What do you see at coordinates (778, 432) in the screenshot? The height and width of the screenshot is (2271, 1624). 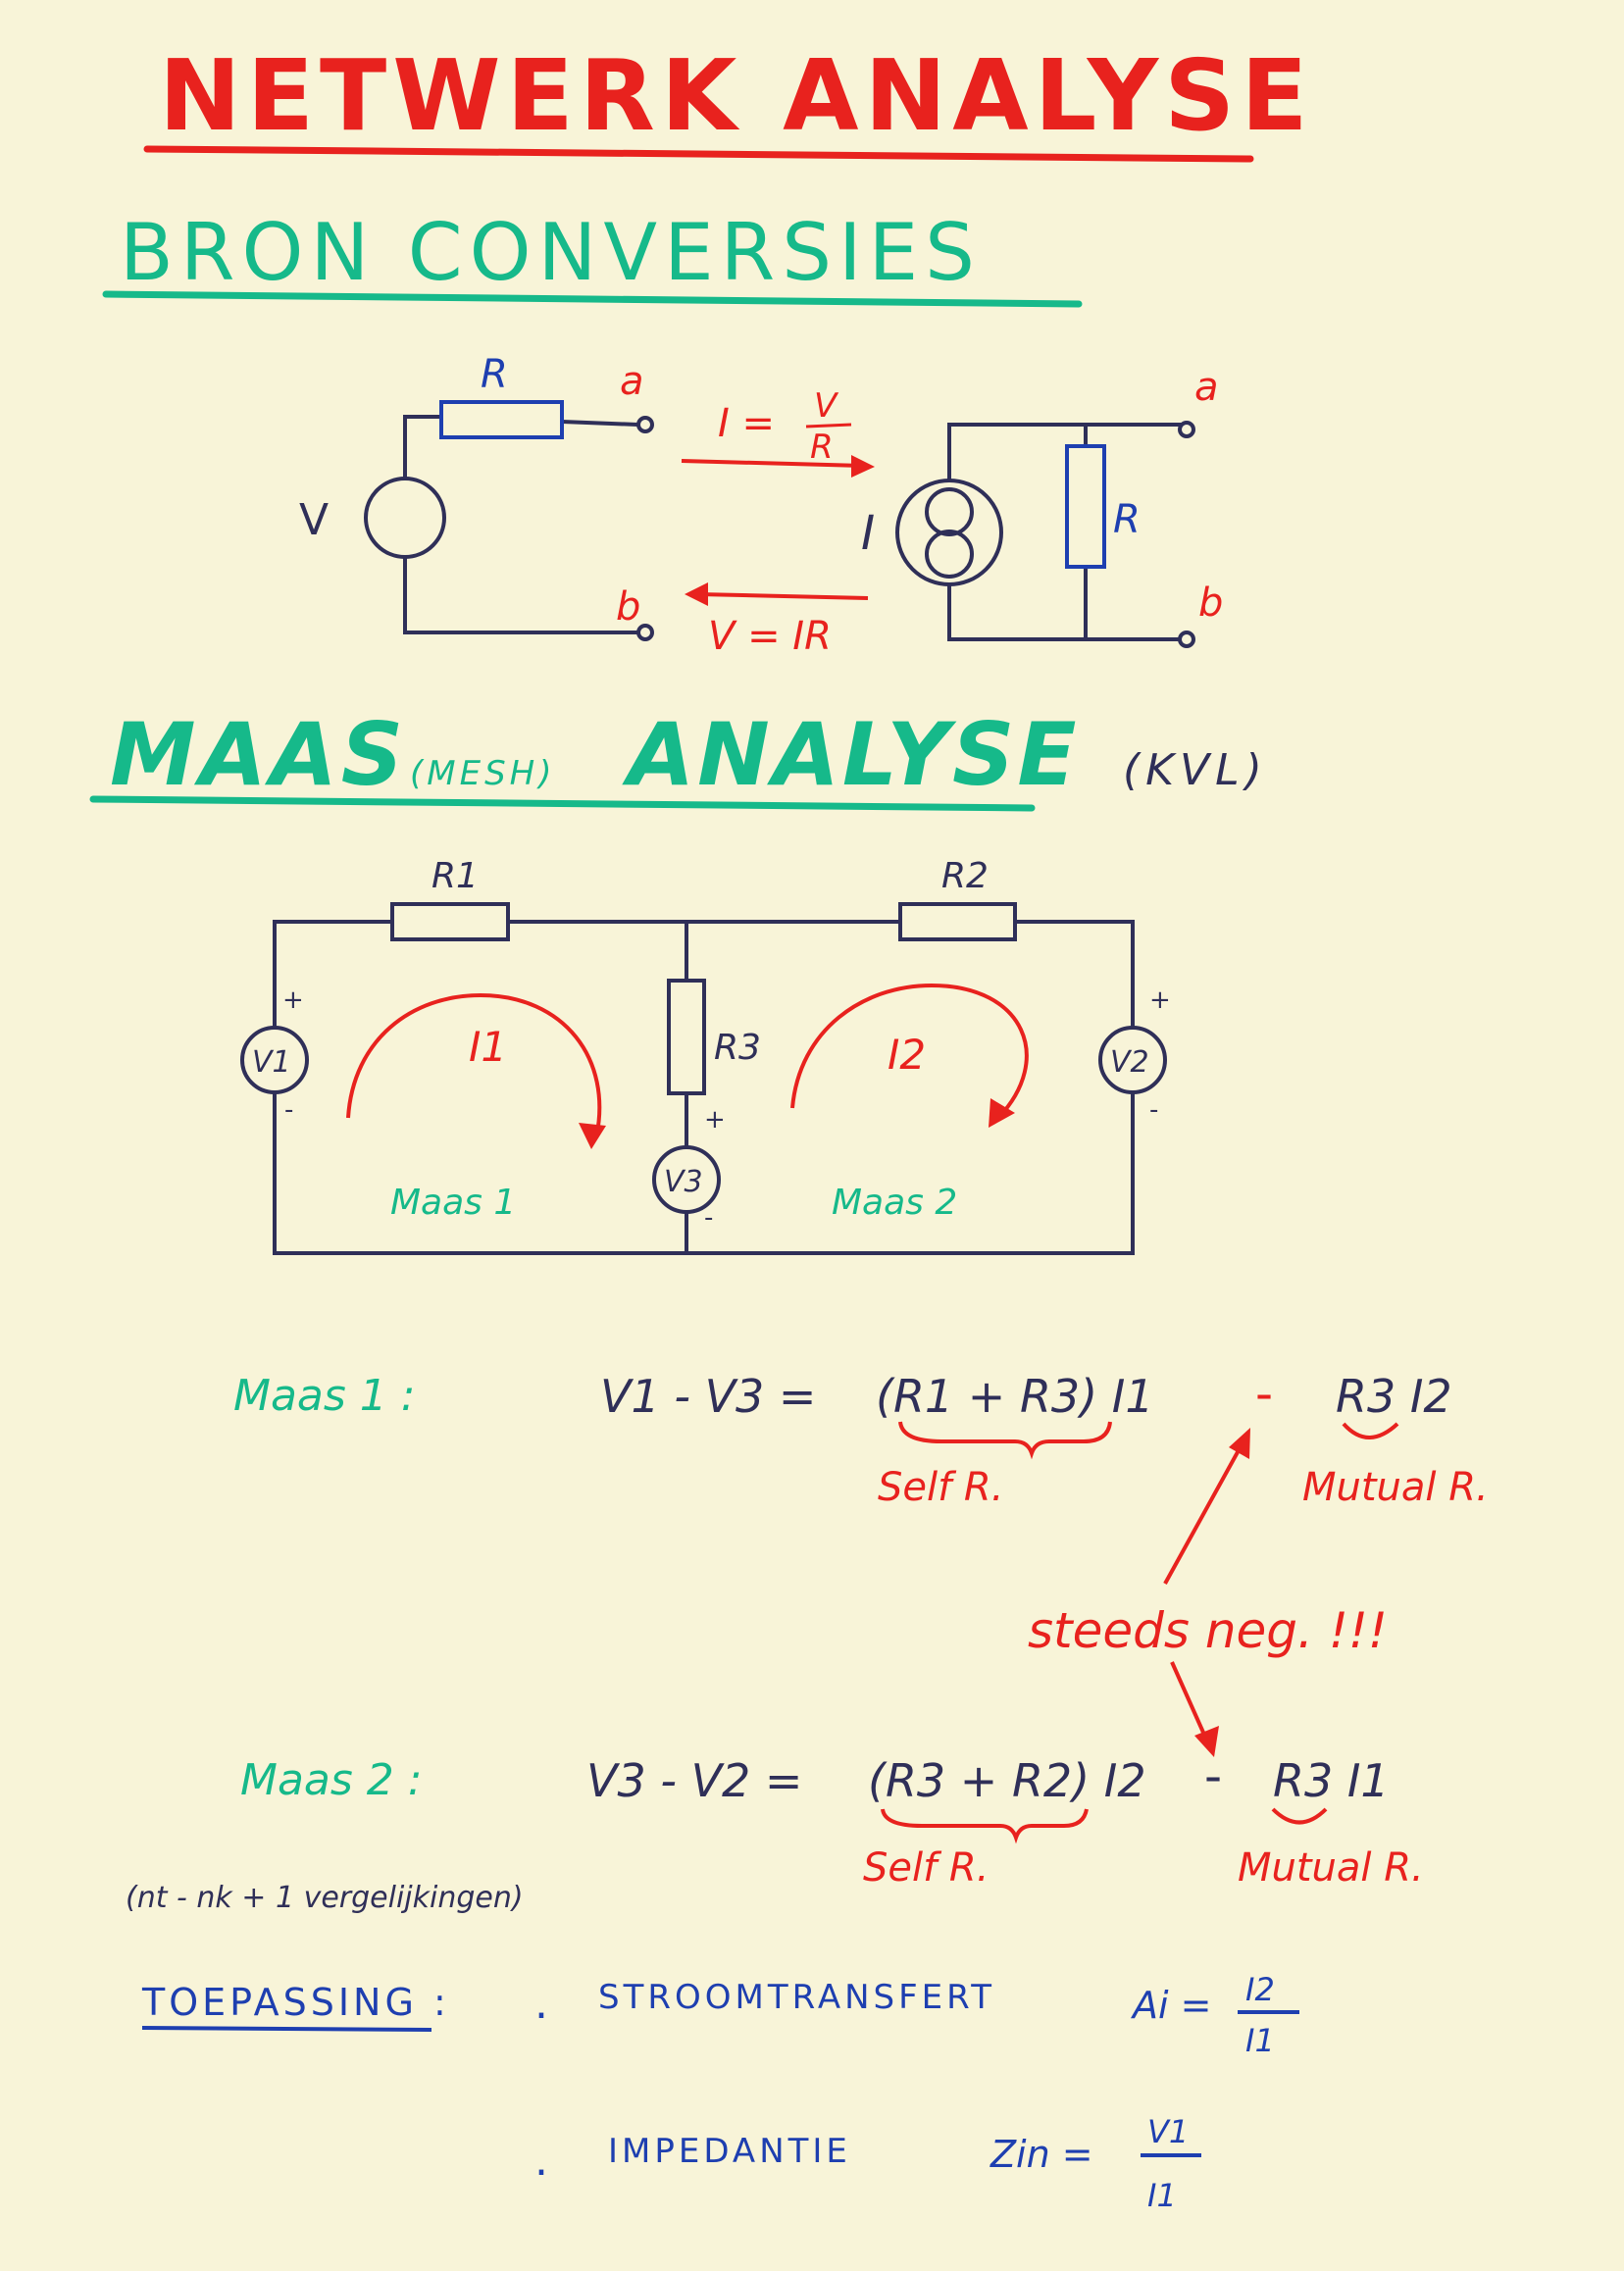 I see `forward-conversion: I = V R` at bounding box center [778, 432].